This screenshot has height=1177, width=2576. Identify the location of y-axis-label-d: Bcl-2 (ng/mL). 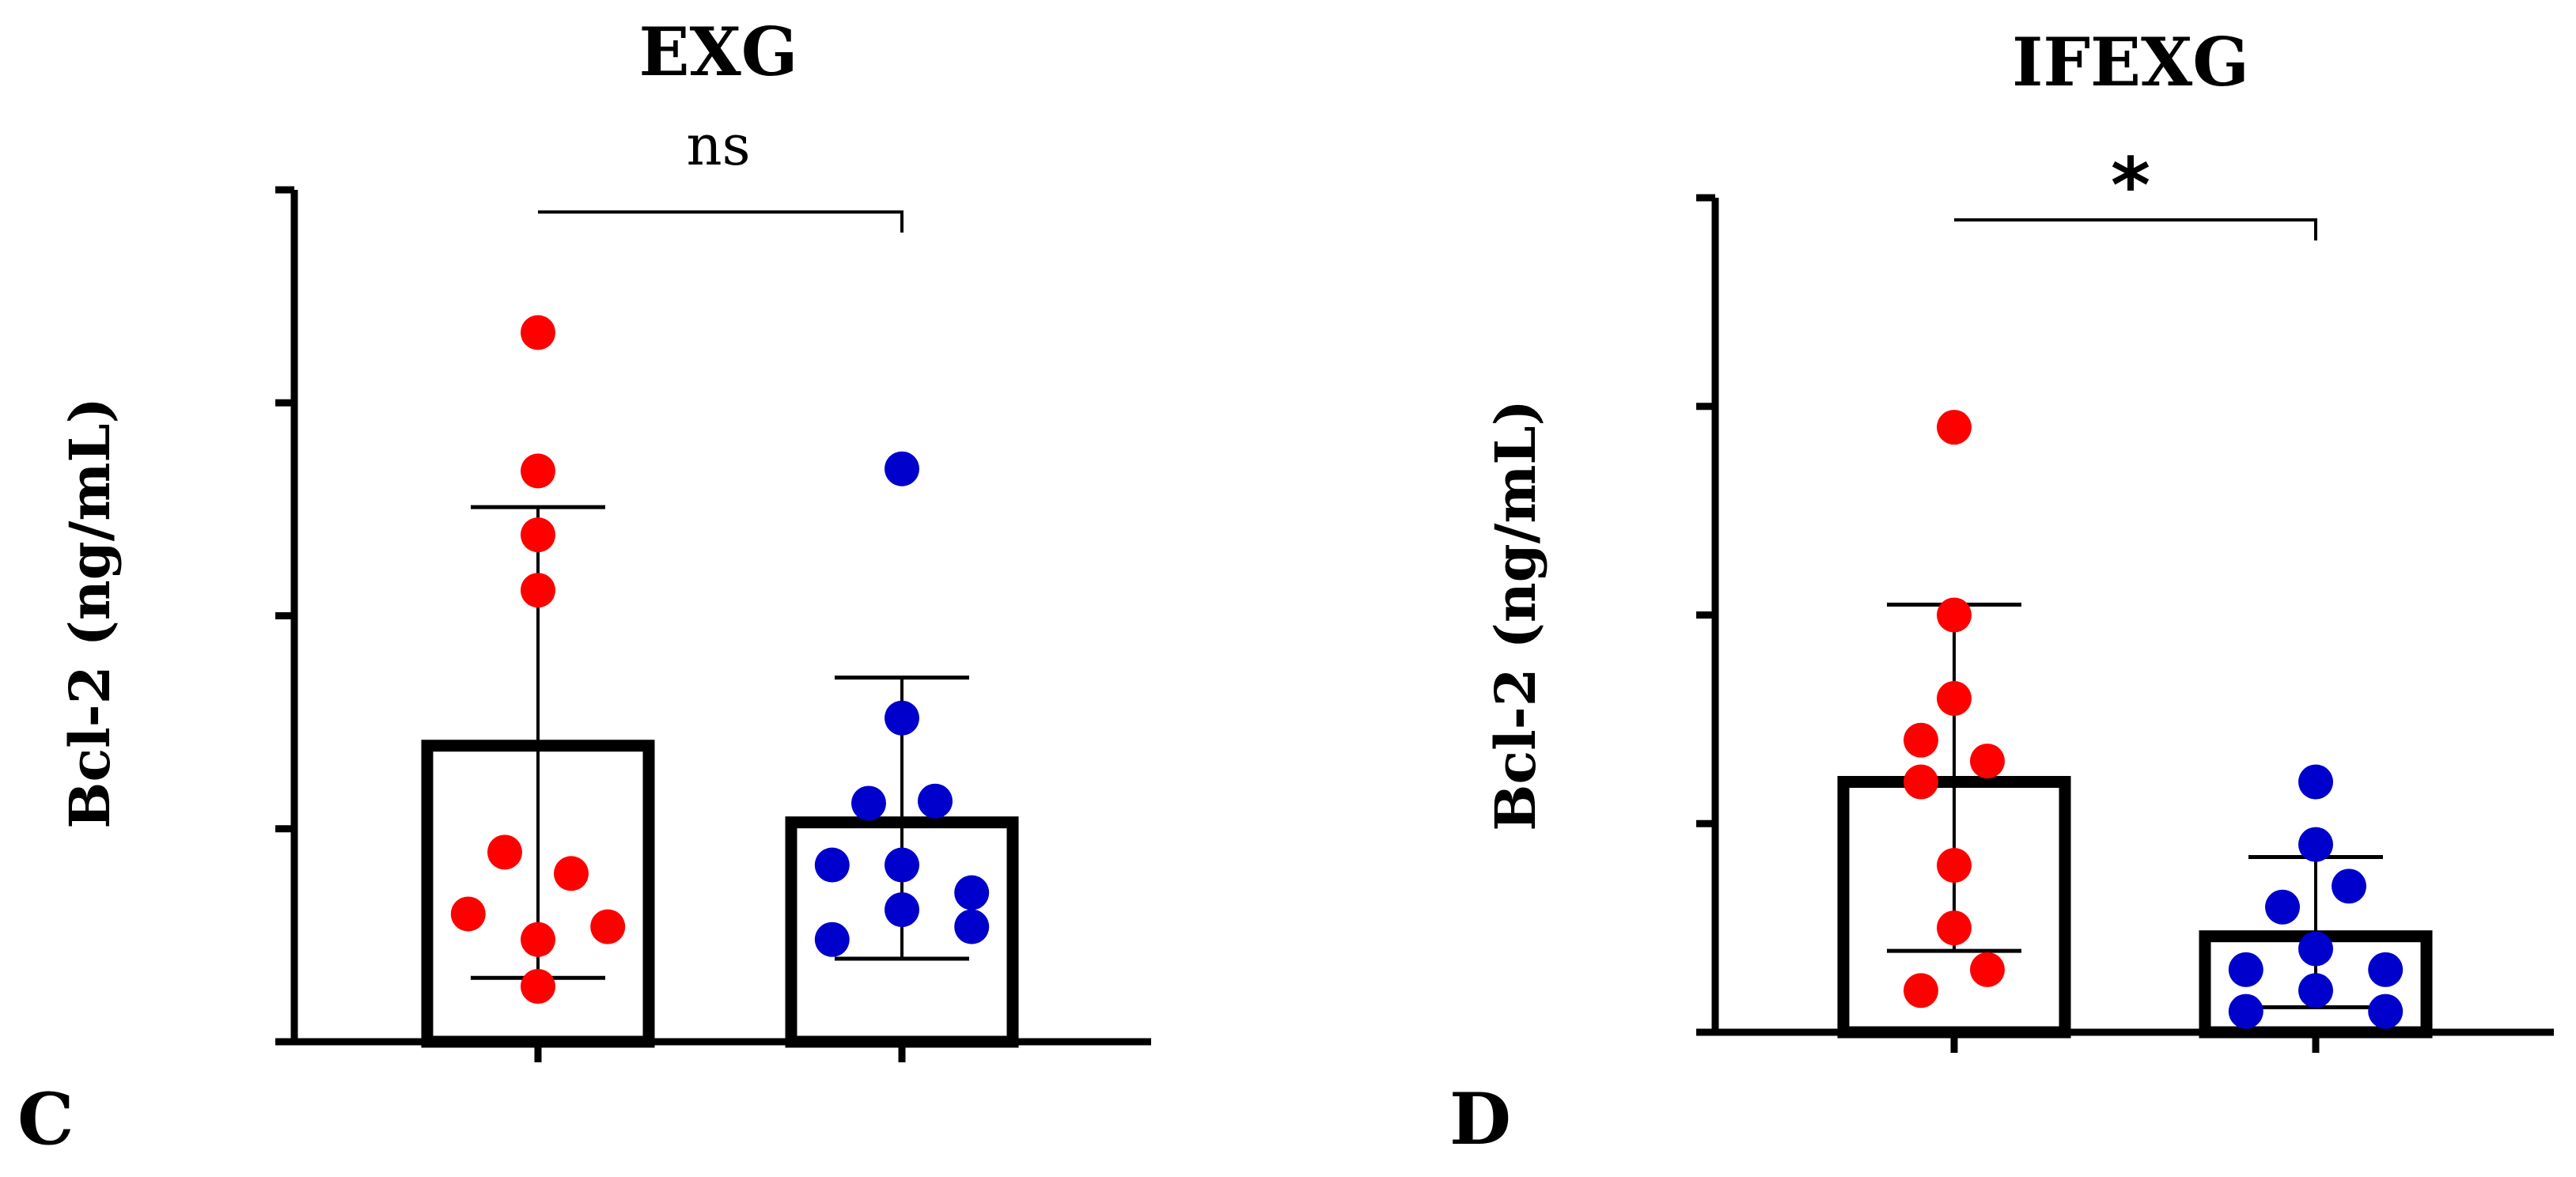
(1515, 615).